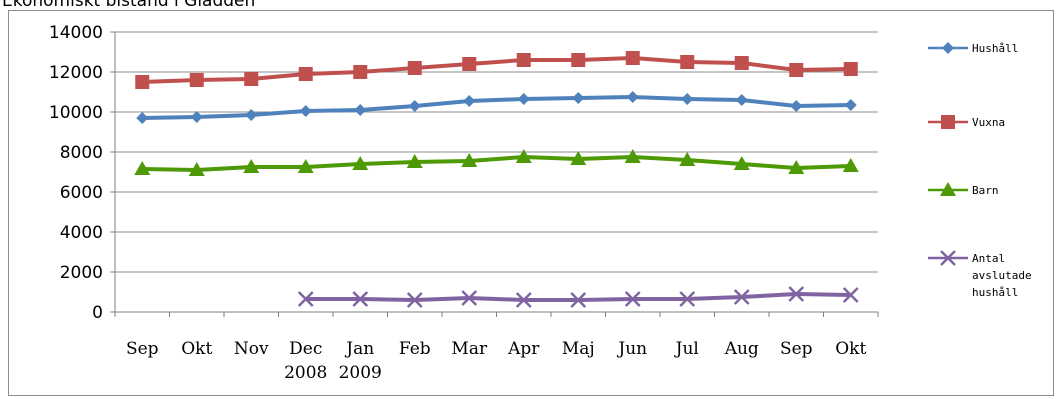 This screenshot has height=399, width=1059. What do you see at coordinates (305, 373) in the screenshot?
I see `x-tick-label: 2008` at bounding box center [305, 373].